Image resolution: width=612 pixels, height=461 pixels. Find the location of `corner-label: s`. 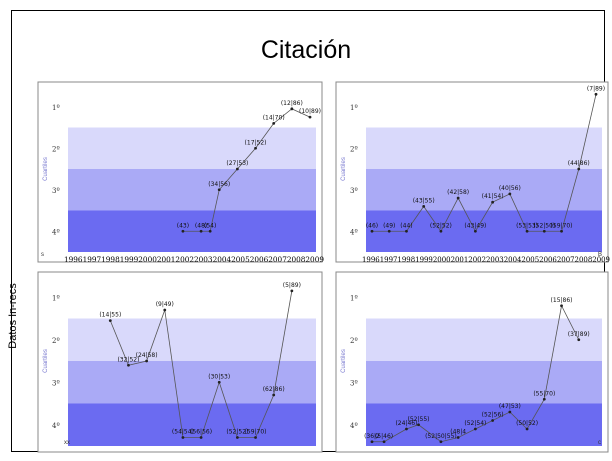

corner-label: s is located at coordinates (42, 255).